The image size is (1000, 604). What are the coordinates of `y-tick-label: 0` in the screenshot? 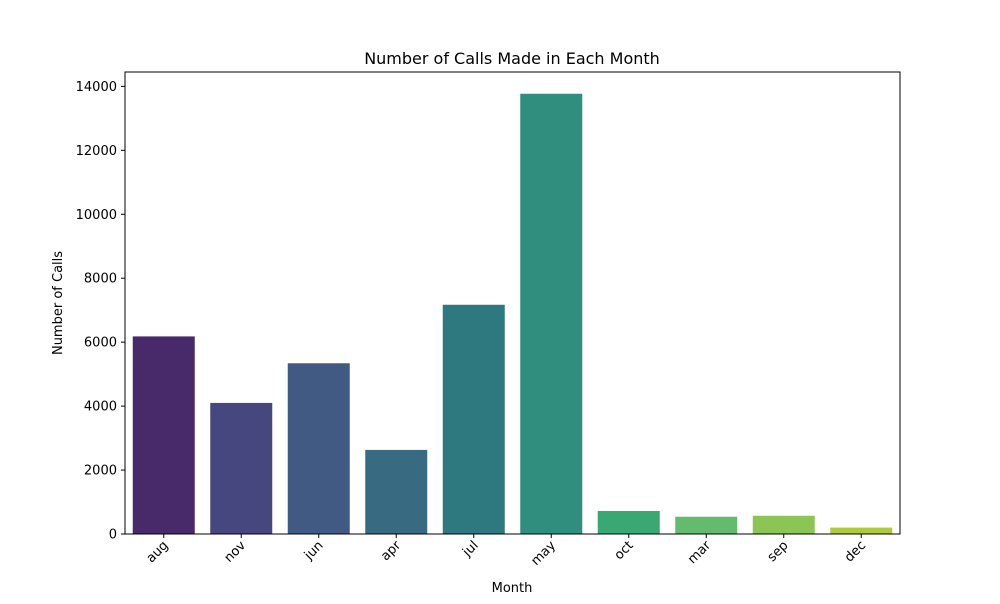 It's located at (113, 535).